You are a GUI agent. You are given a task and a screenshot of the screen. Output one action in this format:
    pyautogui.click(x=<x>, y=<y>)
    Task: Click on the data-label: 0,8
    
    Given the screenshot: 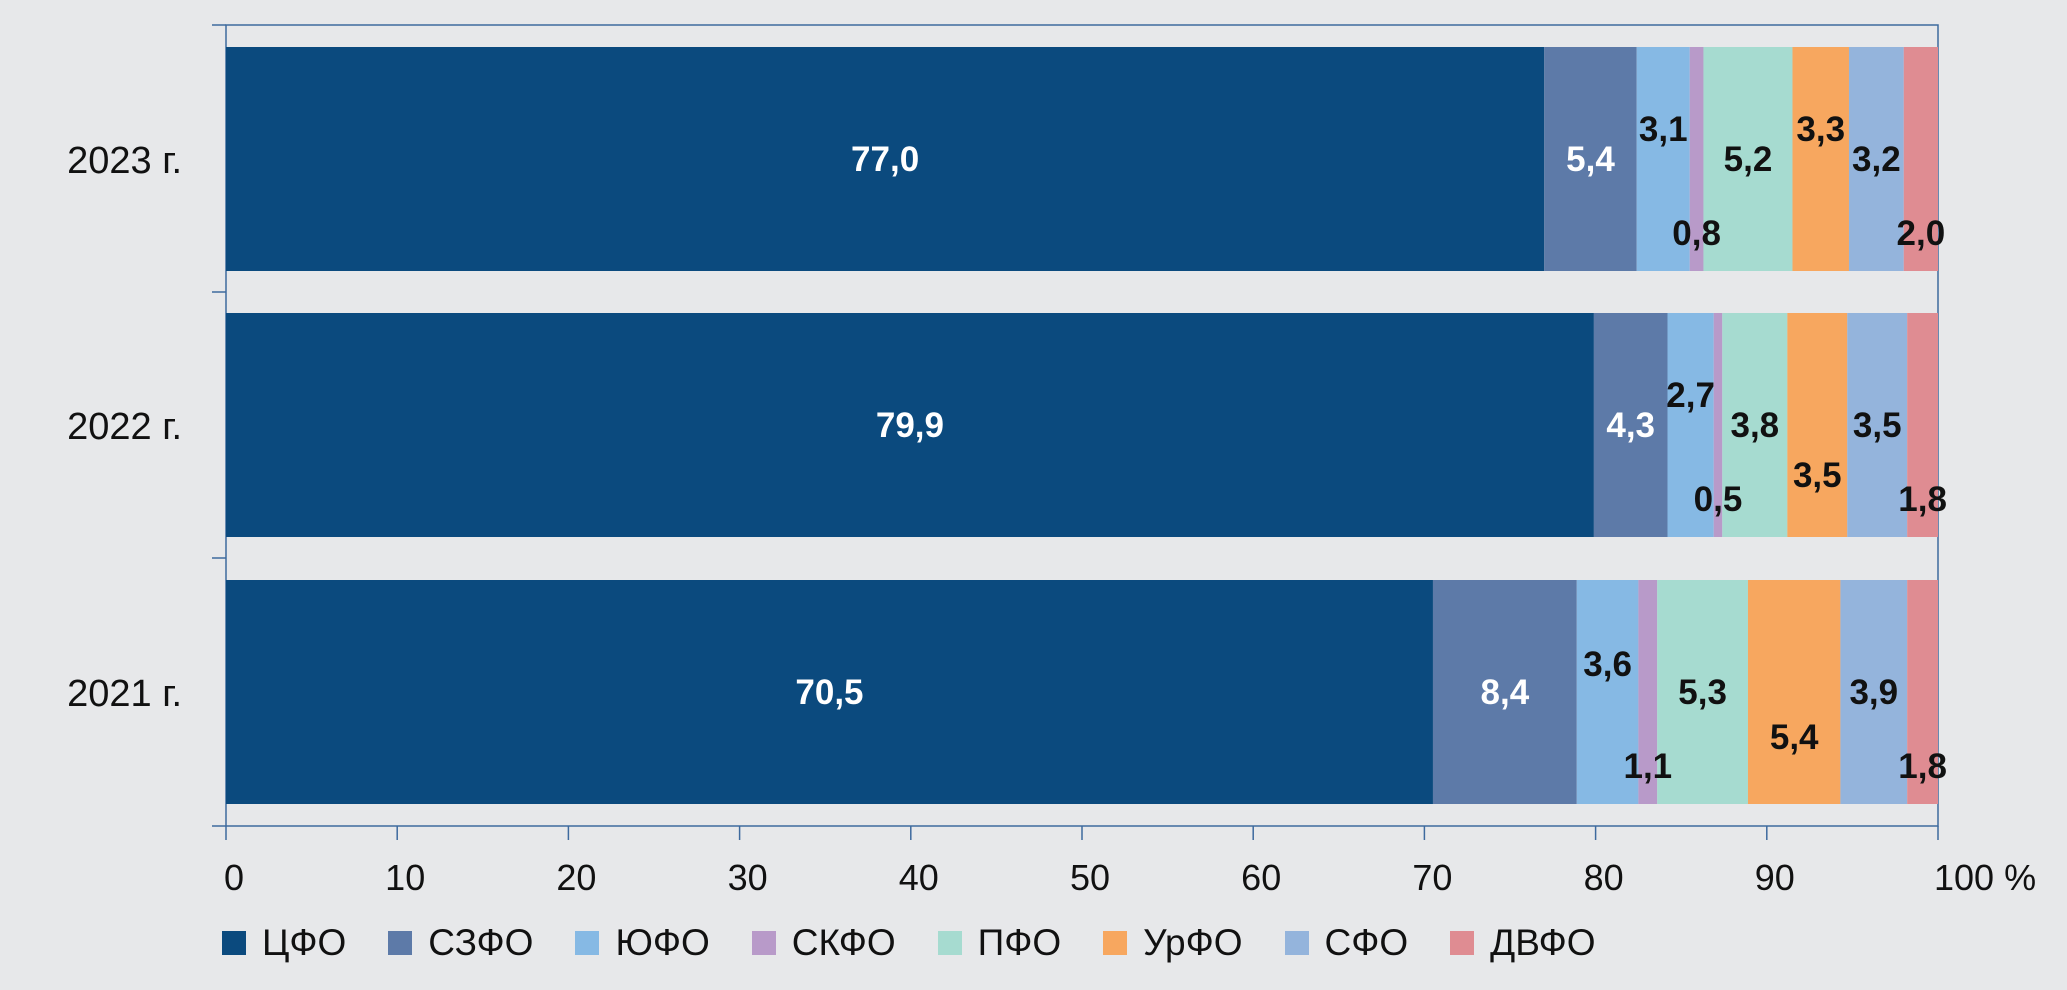 What is the action you would take?
    pyautogui.click(x=1696, y=233)
    